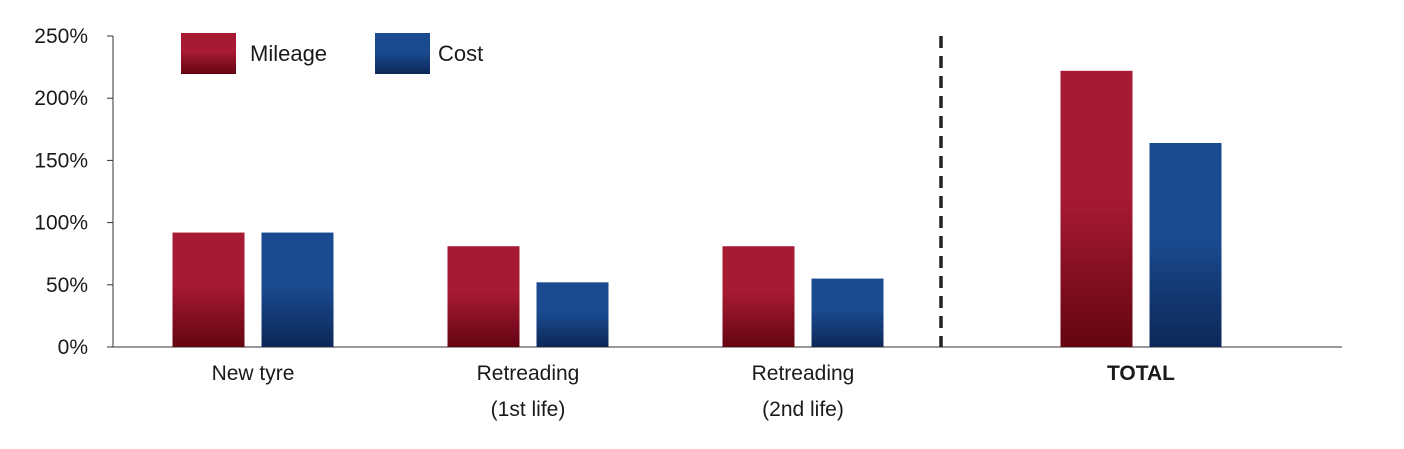 The height and width of the screenshot is (449, 1404). What do you see at coordinates (332, 53) in the screenshot?
I see `legend: Mileage Cost` at bounding box center [332, 53].